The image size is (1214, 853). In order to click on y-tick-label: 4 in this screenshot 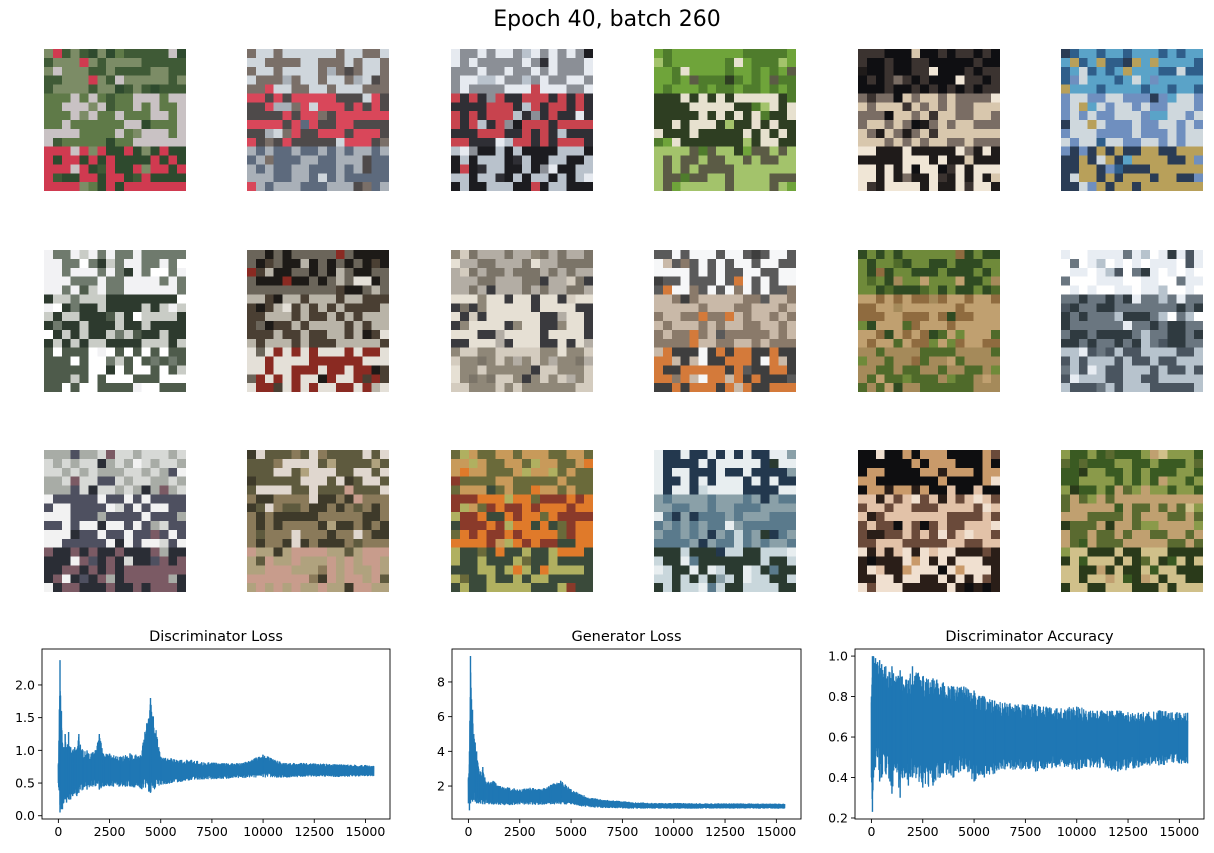, I will do `click(441, 751)`.